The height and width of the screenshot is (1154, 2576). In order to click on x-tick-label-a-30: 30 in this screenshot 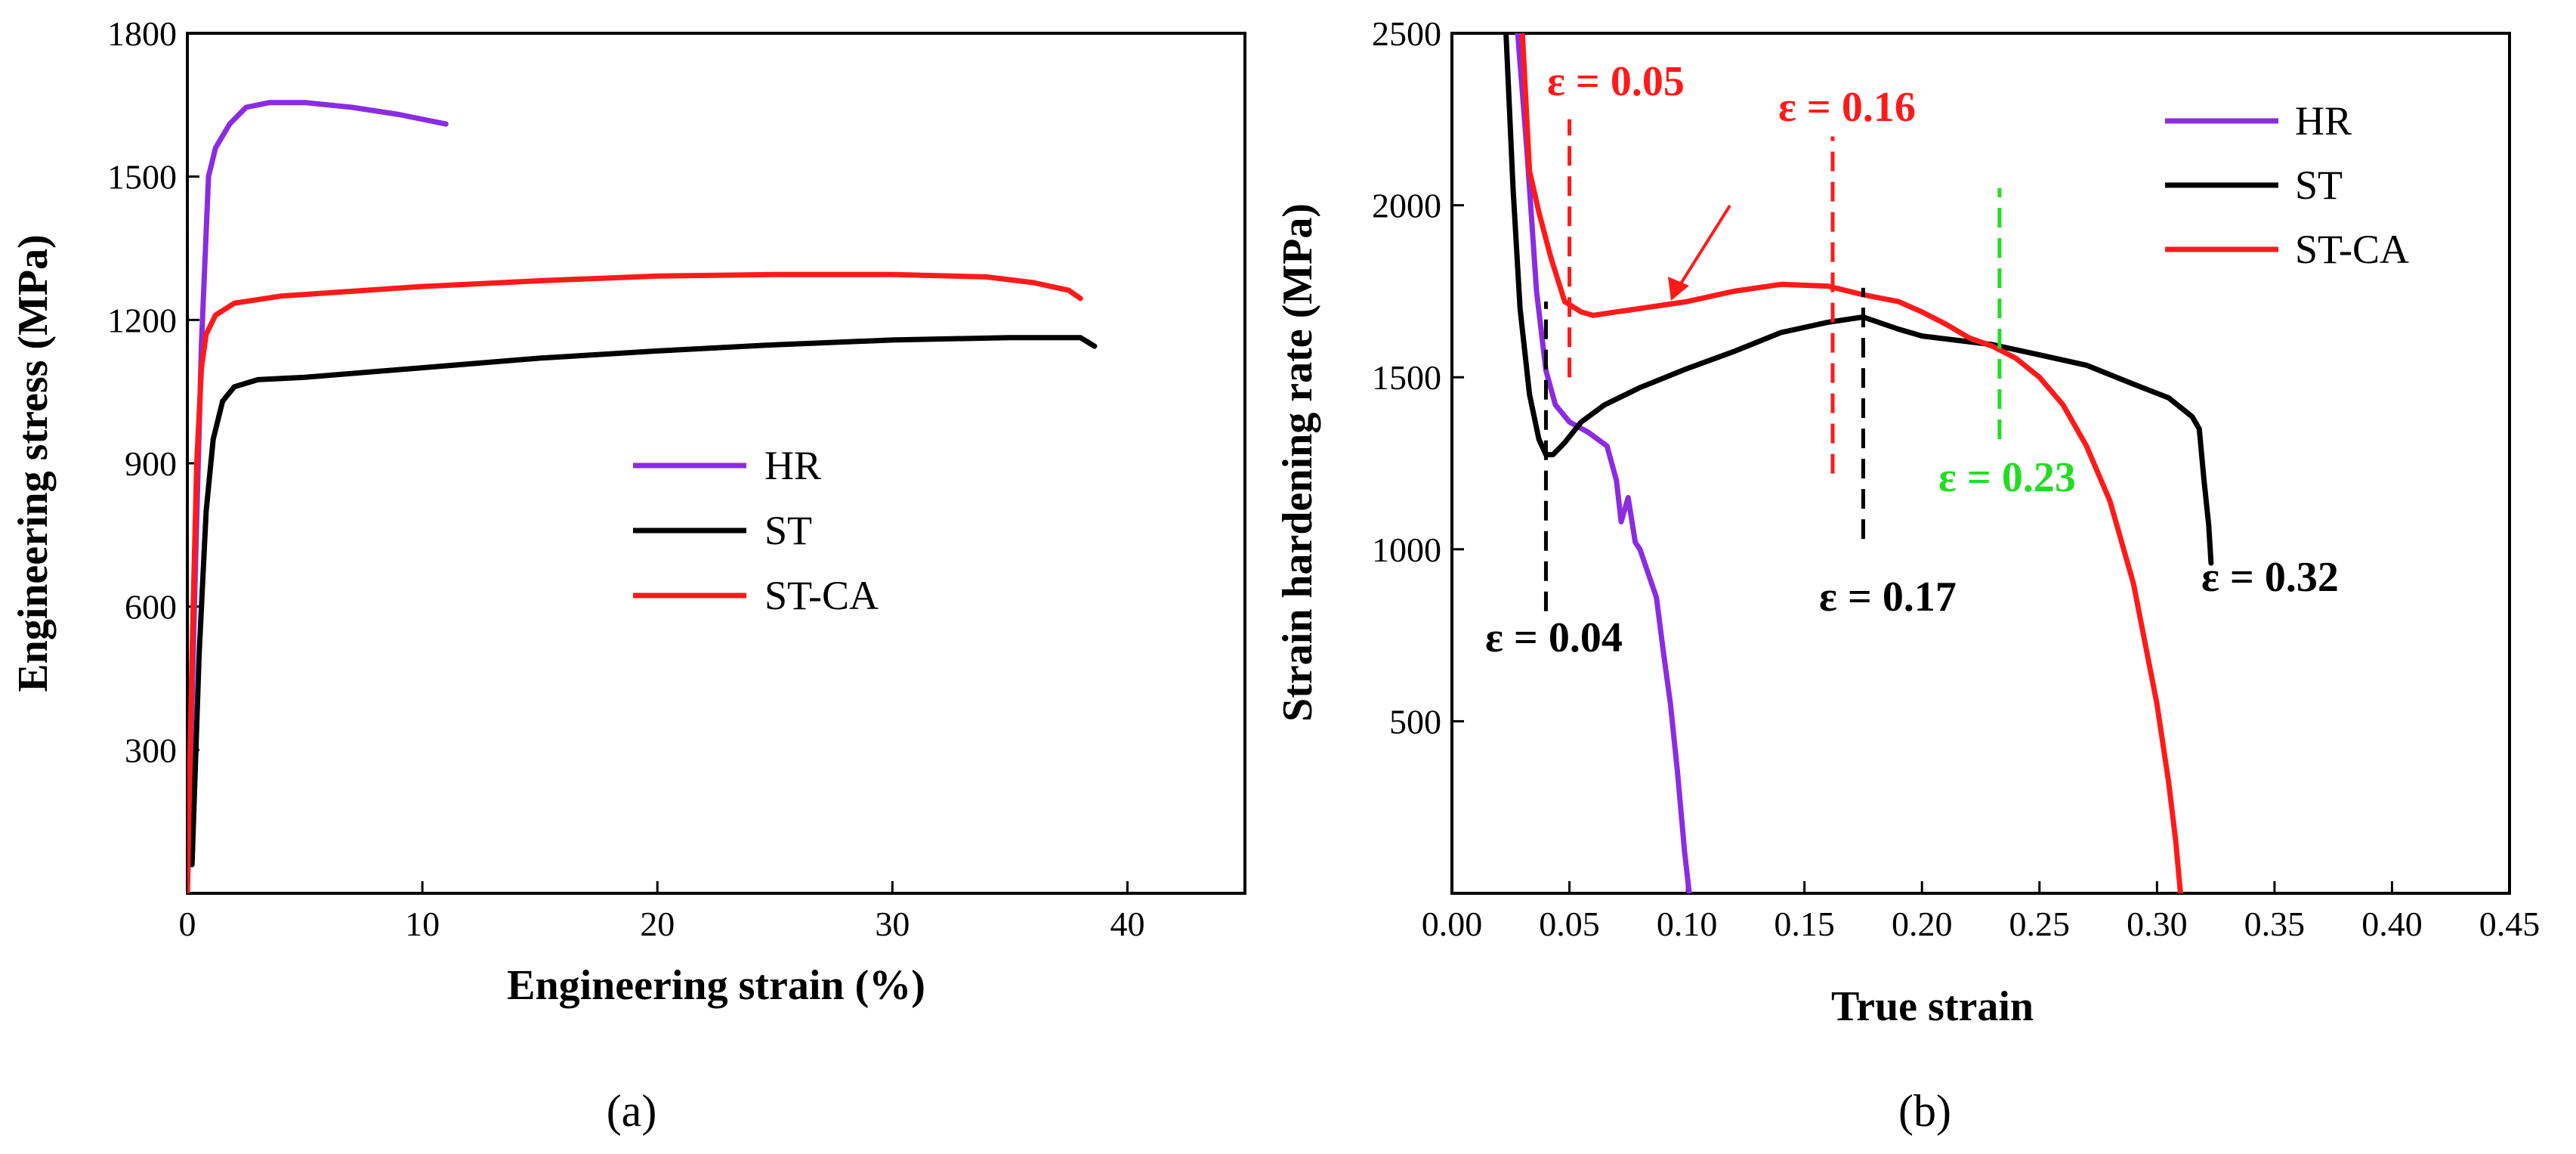, I will do `click(892, 924)`.